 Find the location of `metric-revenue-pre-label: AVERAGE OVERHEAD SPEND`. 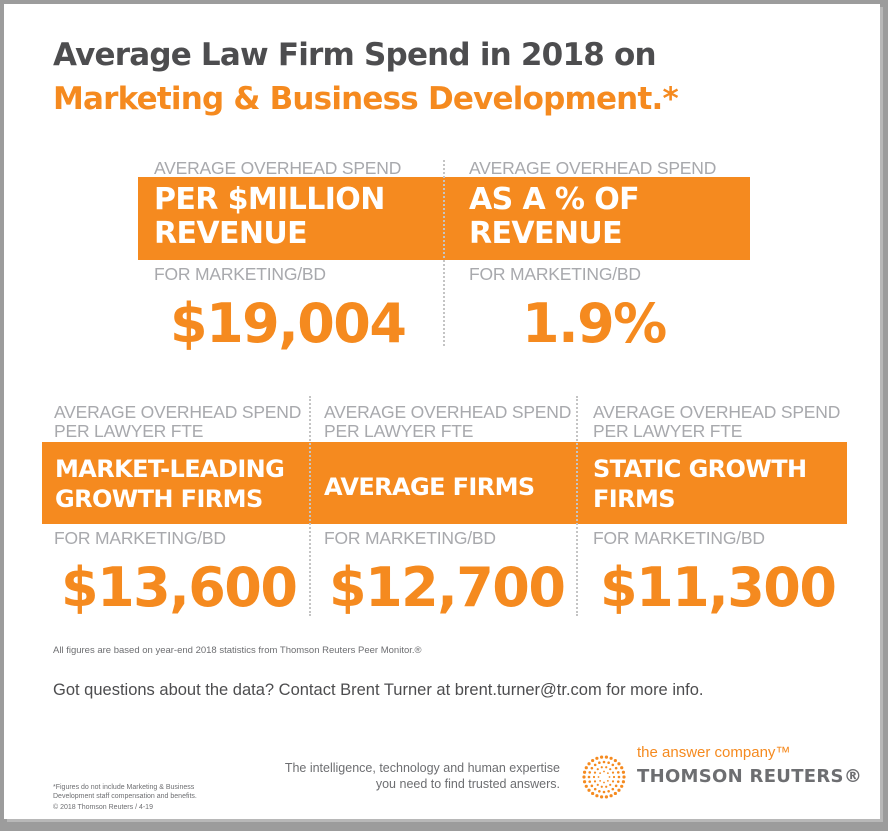

metric-revenue-pre-label: AVERAGE OVERHEAD SPEND is located at coordinates (278, 168).